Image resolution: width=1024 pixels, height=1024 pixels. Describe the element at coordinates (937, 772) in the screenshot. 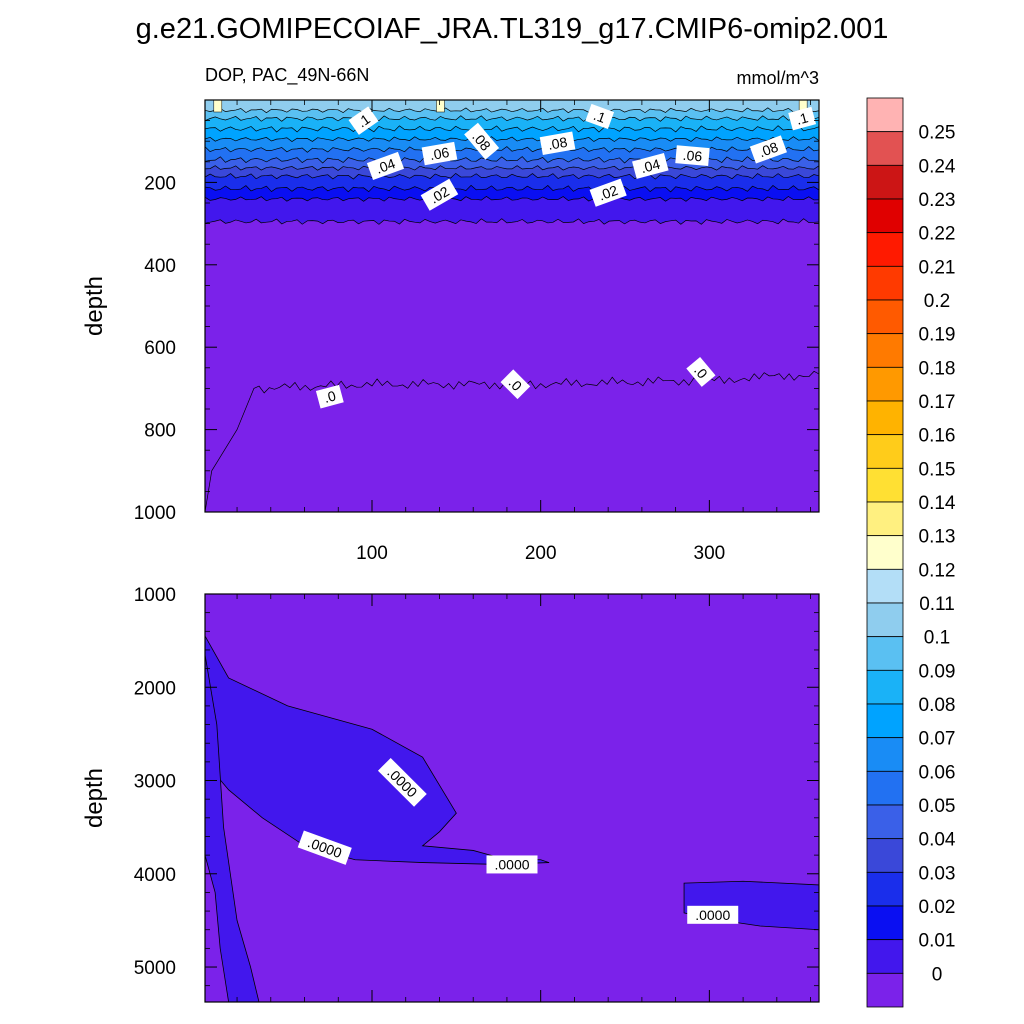

I see `colorbar-label: 0.06` at that location.